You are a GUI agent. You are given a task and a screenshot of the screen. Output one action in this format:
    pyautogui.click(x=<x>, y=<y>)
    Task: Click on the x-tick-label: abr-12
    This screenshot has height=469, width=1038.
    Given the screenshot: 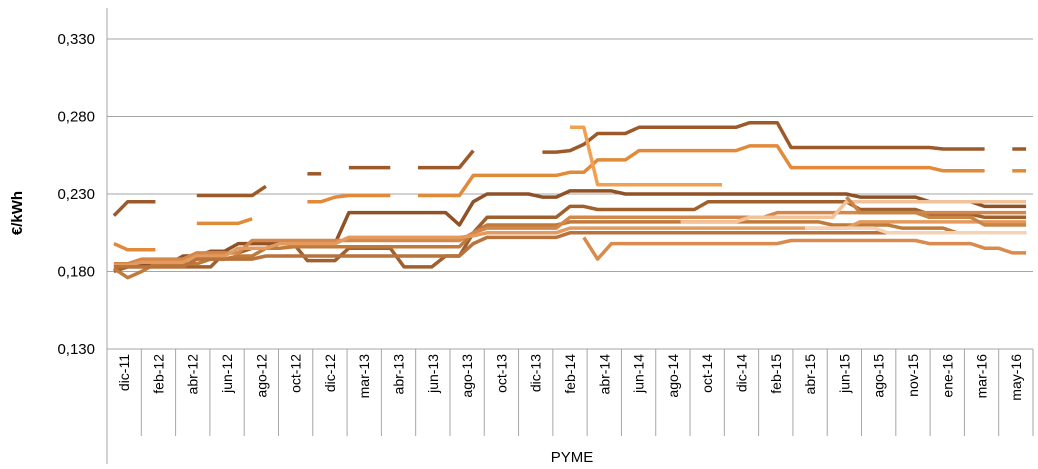 What is the action you would take?
    pyautogui.click(x=193, y=374)
    